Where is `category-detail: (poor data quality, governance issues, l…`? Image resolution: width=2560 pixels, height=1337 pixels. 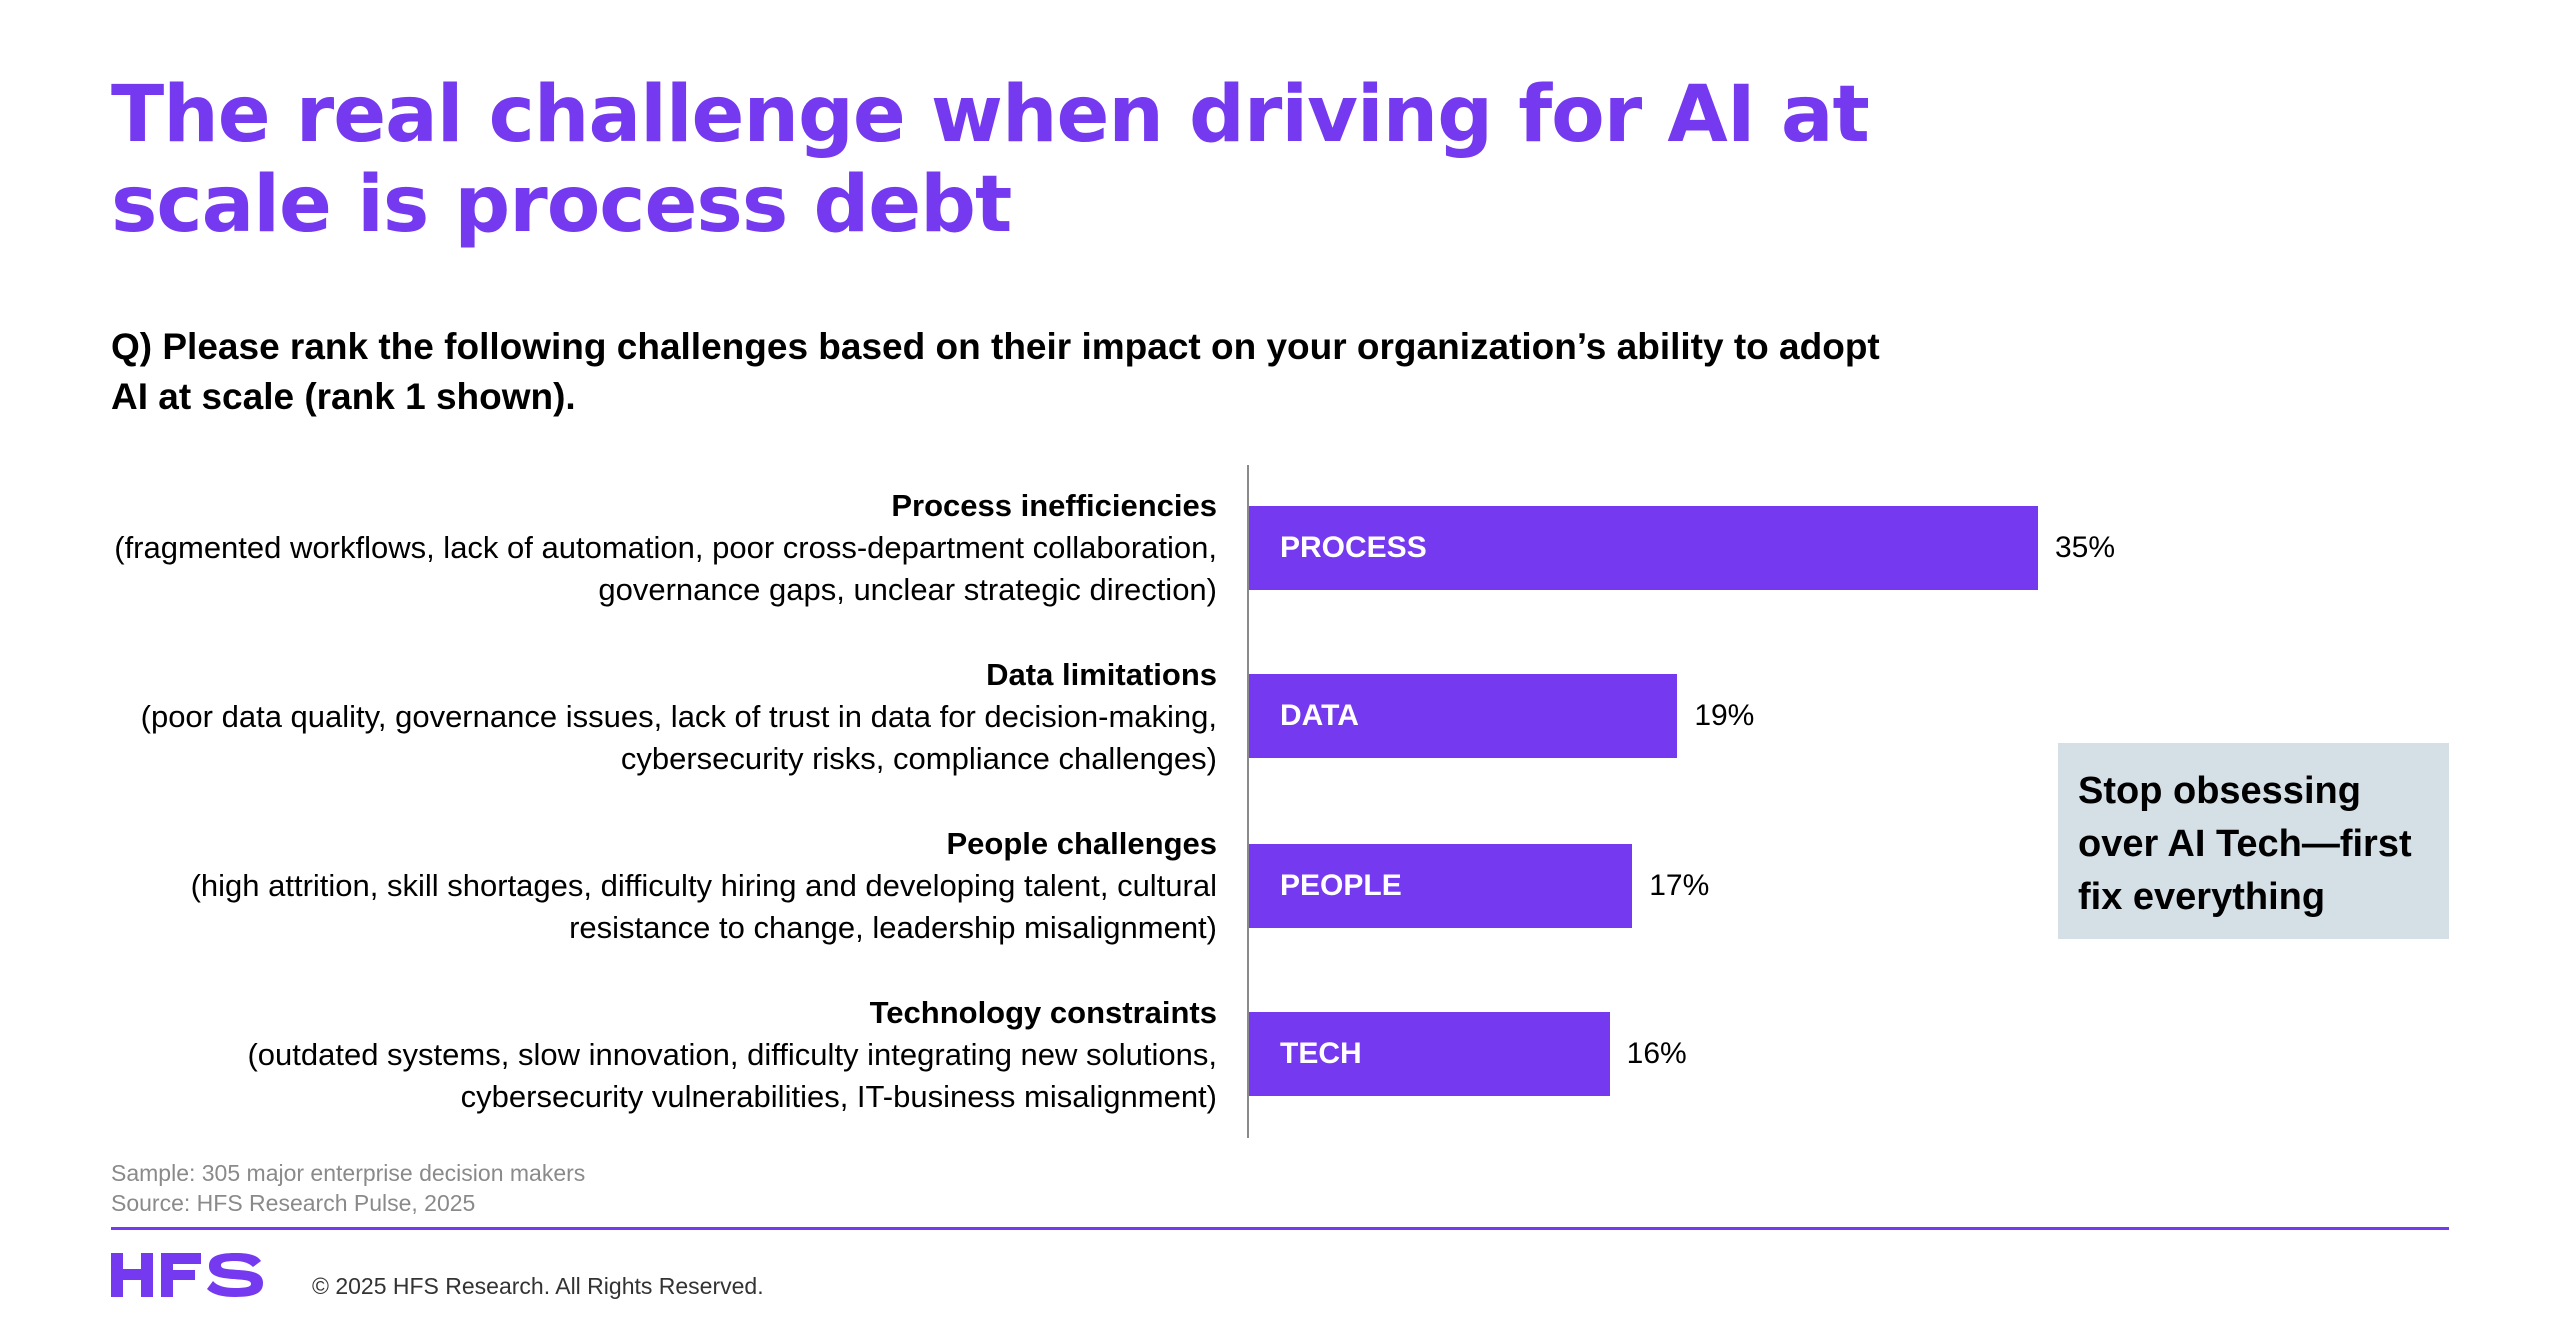
category-detail: (poor data quality, governance issues, l… is located at coordinates (678, 716).